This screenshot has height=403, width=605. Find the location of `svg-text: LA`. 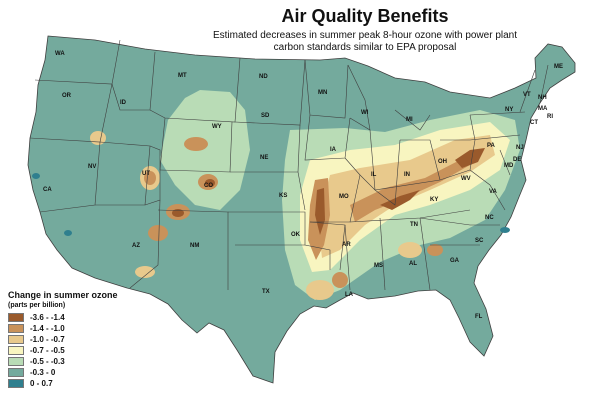

svg-text: LA is located at coordinates (349, 295).